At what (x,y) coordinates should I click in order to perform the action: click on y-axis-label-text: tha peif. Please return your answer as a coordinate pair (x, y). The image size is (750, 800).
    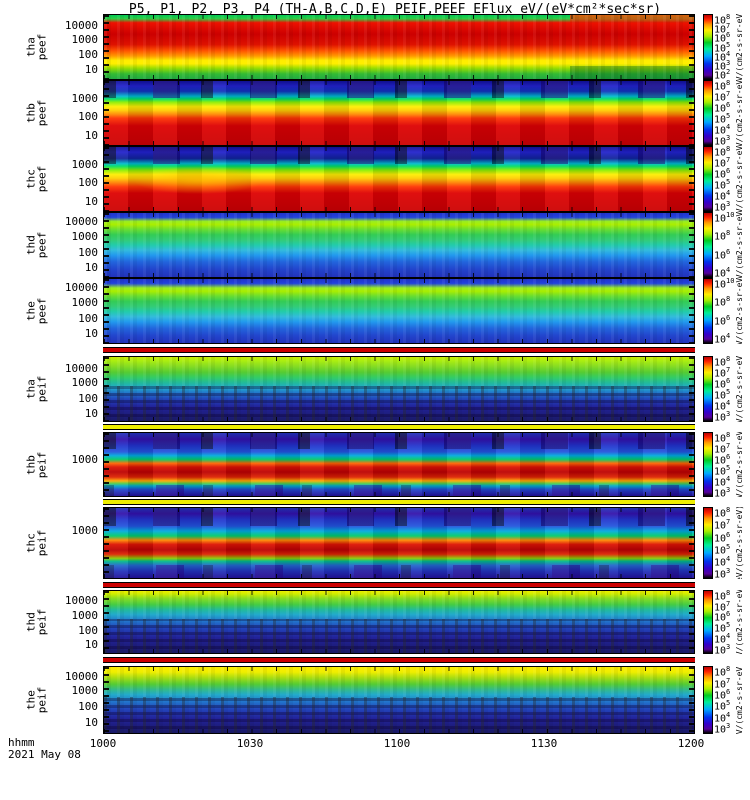
    Looking at the image, I should click on (36, 389).